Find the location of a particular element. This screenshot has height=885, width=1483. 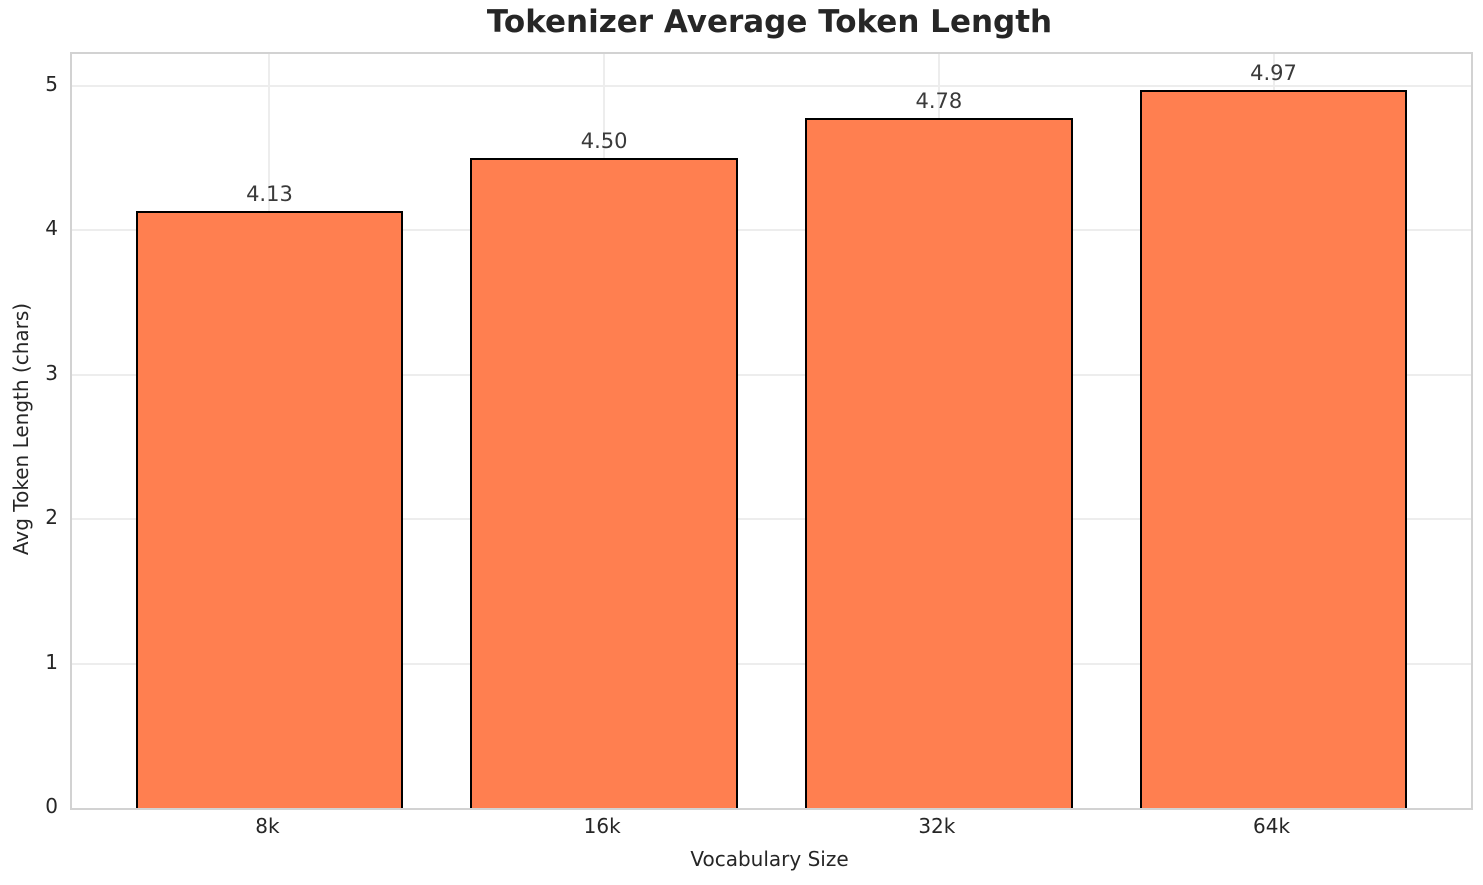

y-tick-label: 0 is located at coordinates (51, 806).